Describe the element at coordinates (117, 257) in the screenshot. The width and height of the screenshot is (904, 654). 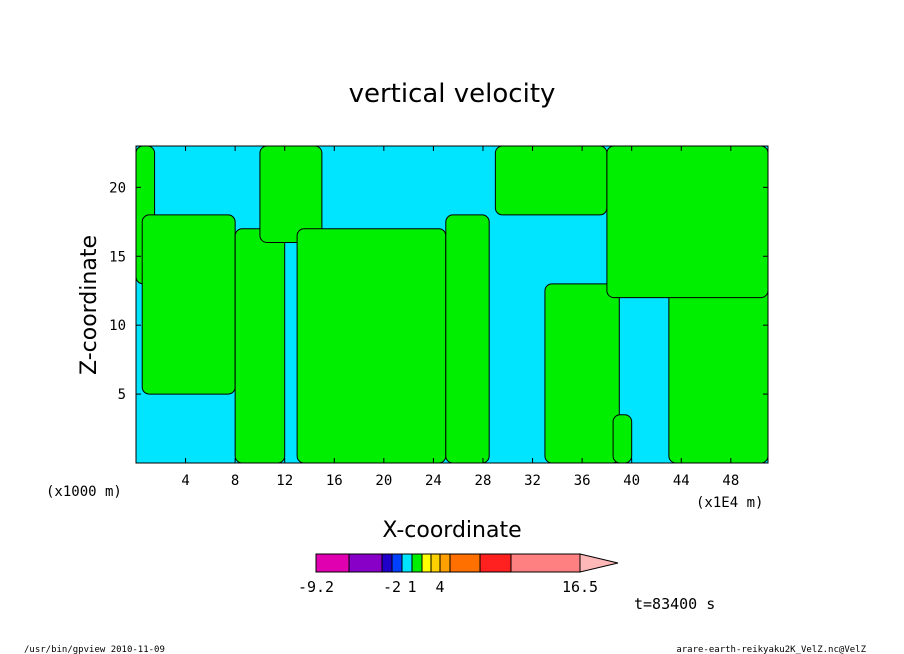
I see `y-tick-label: 15` at that location.